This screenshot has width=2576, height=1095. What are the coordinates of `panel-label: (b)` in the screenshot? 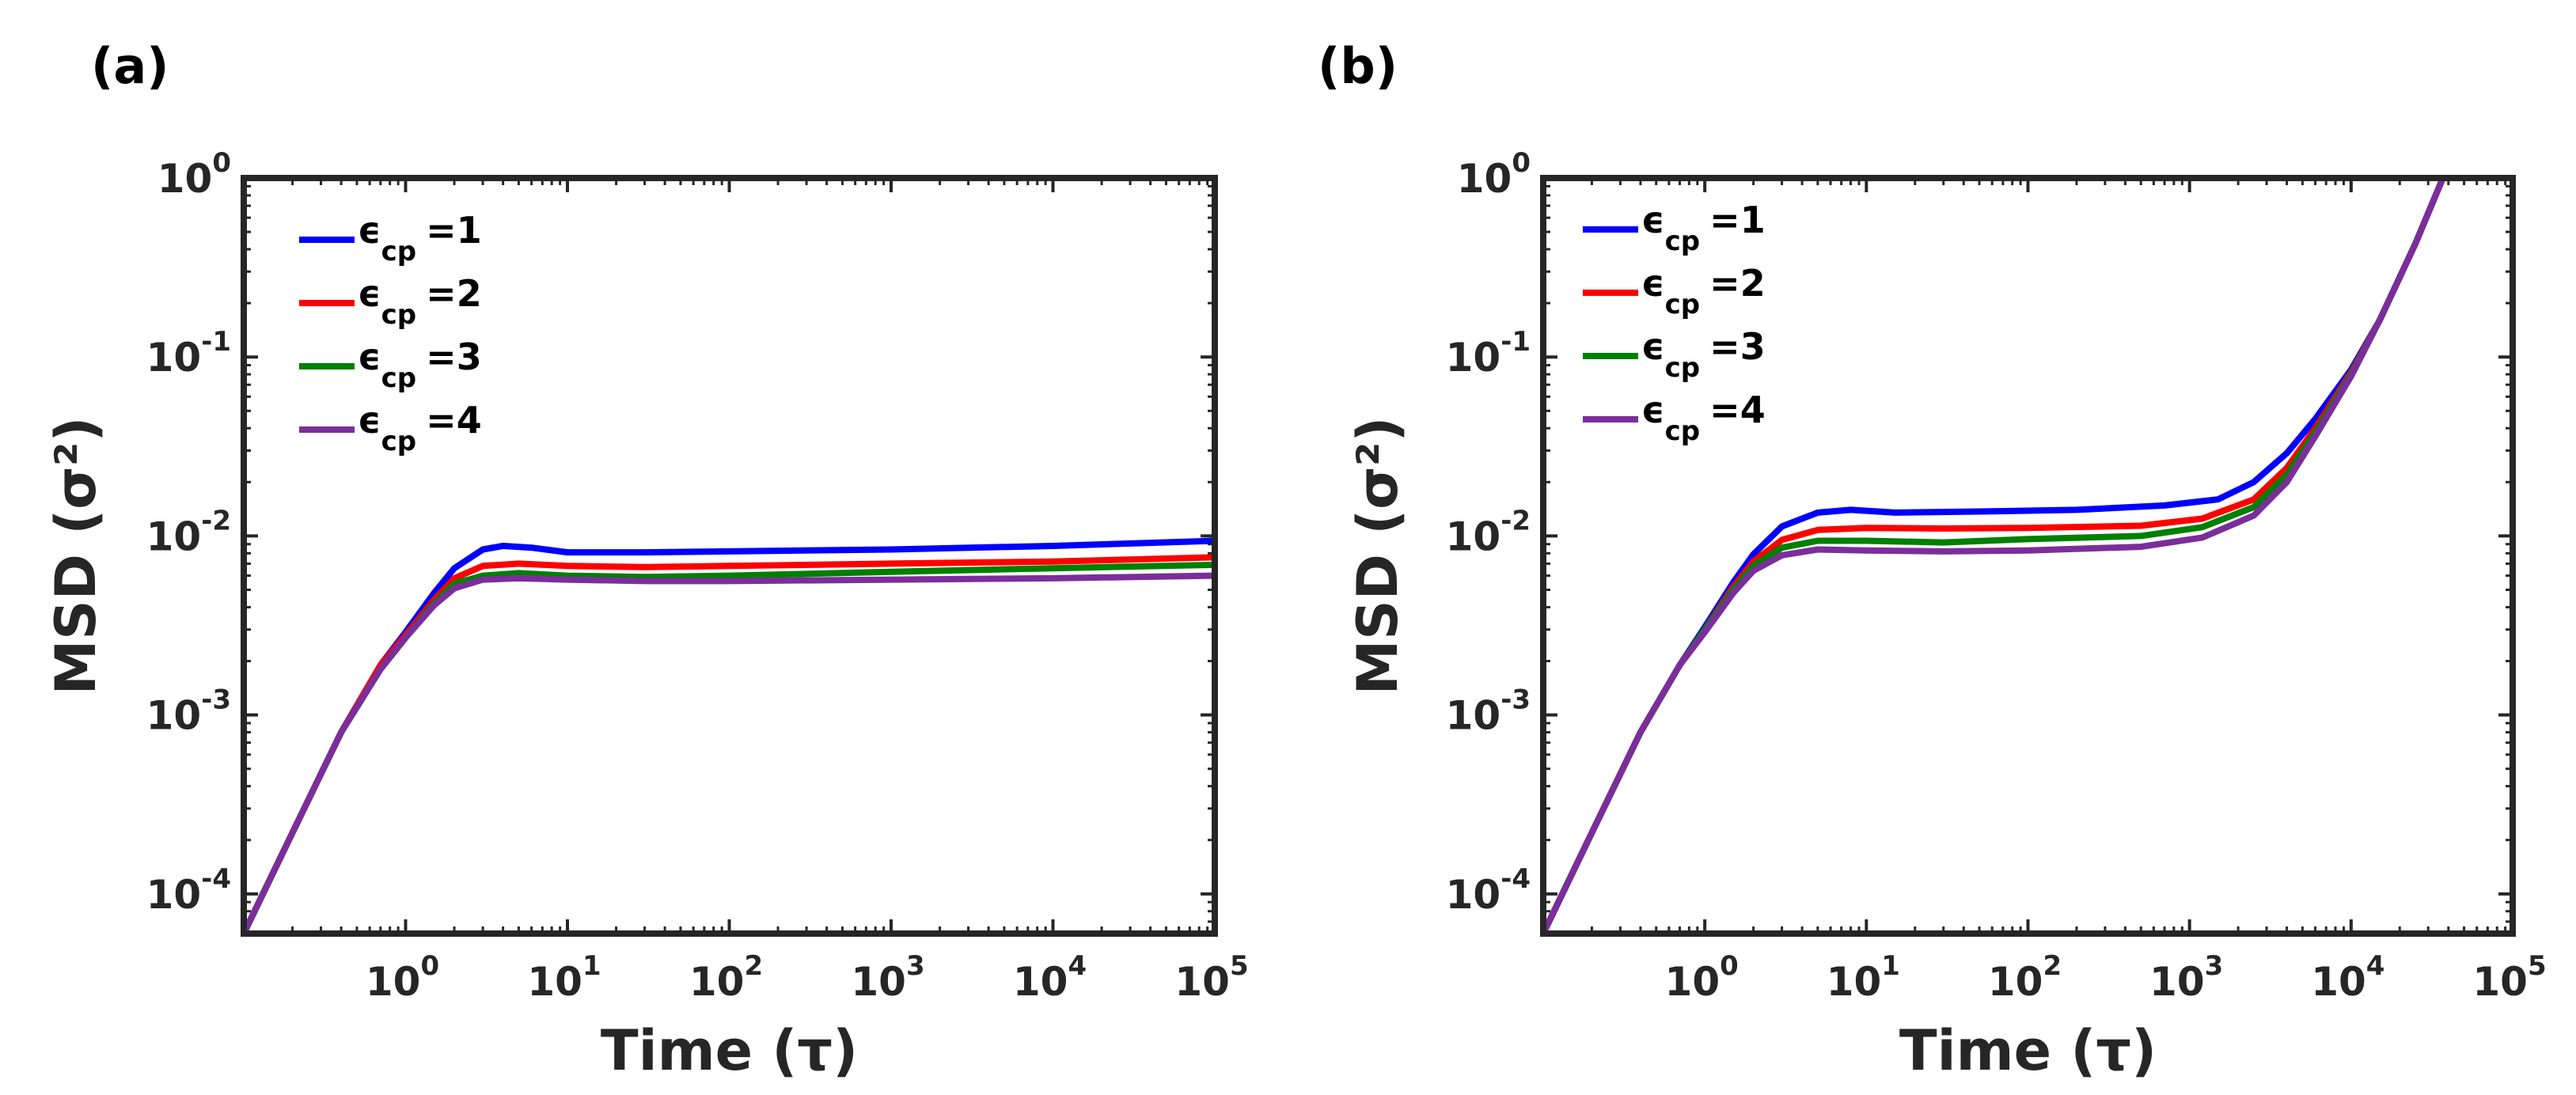 It's located at (1358, 66).